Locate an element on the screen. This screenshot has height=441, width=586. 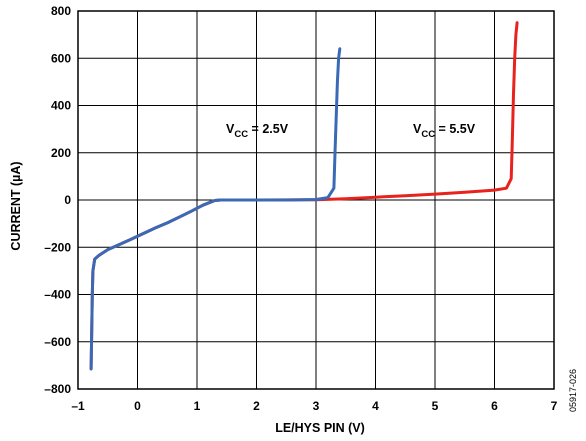
y-tick-labels: 800 600 400 200 0 –200 –400 –600 –800 is located at coordinates (57, 200).